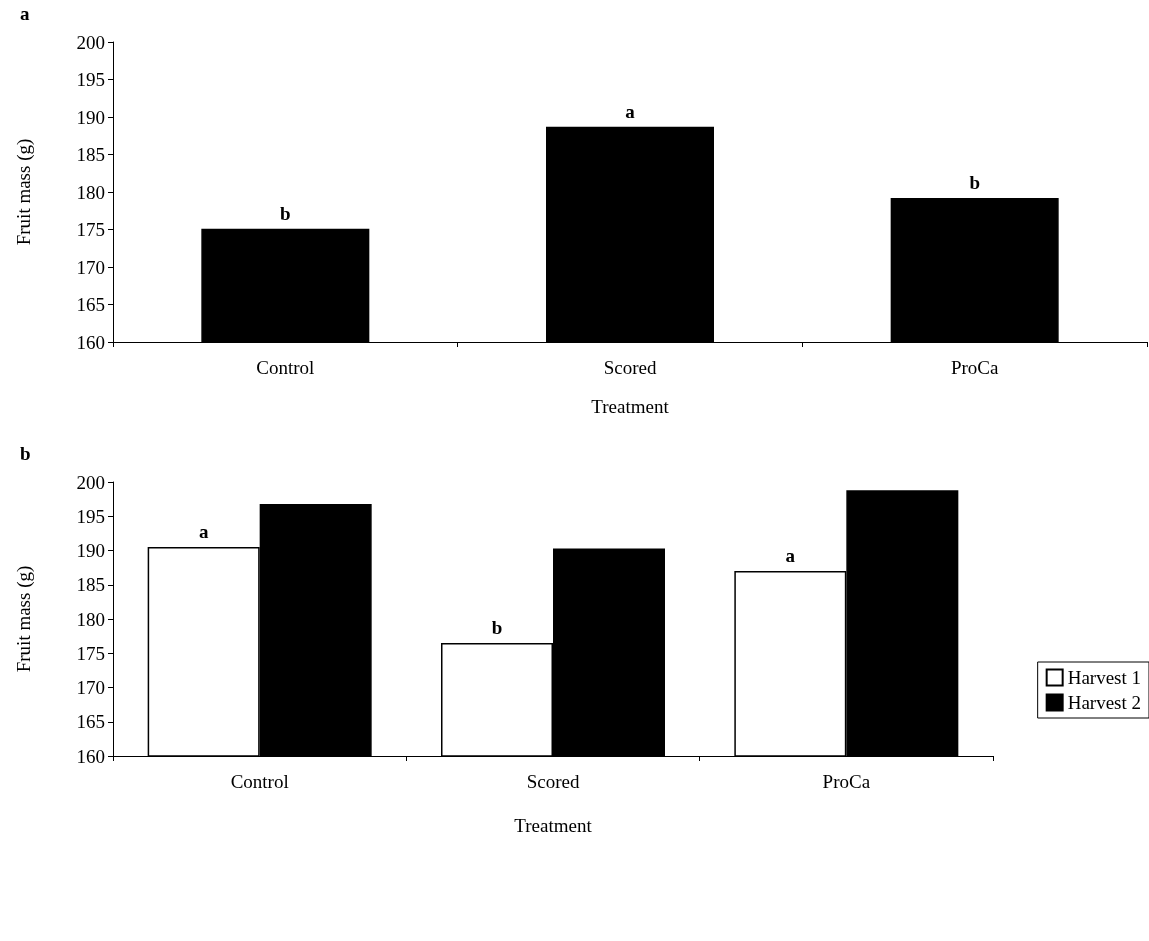 The height and width of the screenshot is (941, 1149). Describe the element at coordinates (1104, 677) in the screenshot. I see `legend-label: Harvest 1` at that location.